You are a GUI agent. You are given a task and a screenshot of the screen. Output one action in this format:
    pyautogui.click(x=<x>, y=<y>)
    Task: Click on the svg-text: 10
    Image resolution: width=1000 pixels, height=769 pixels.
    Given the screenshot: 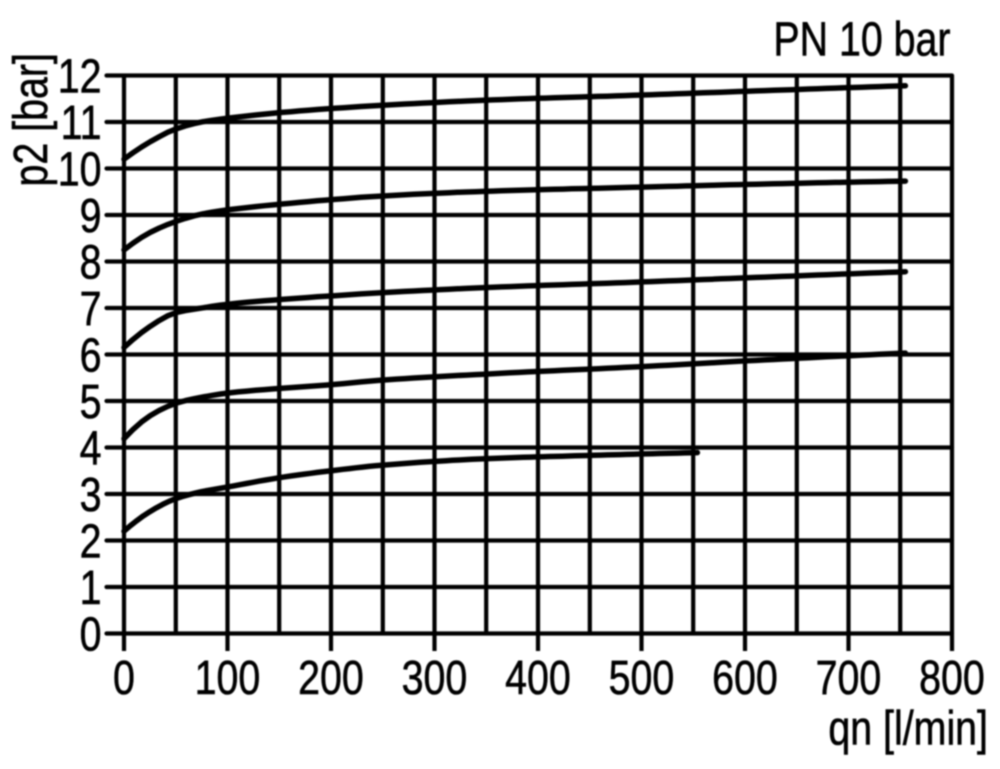 What is the action you would take?
    pyautogui.click(x=80, y=170)
    